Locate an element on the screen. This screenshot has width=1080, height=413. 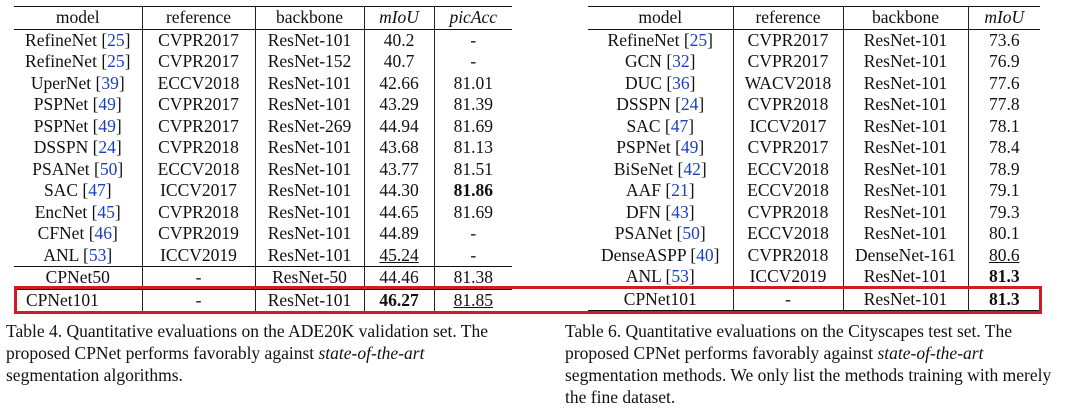
citation-link: 21 is located at coordinates (680, 190).